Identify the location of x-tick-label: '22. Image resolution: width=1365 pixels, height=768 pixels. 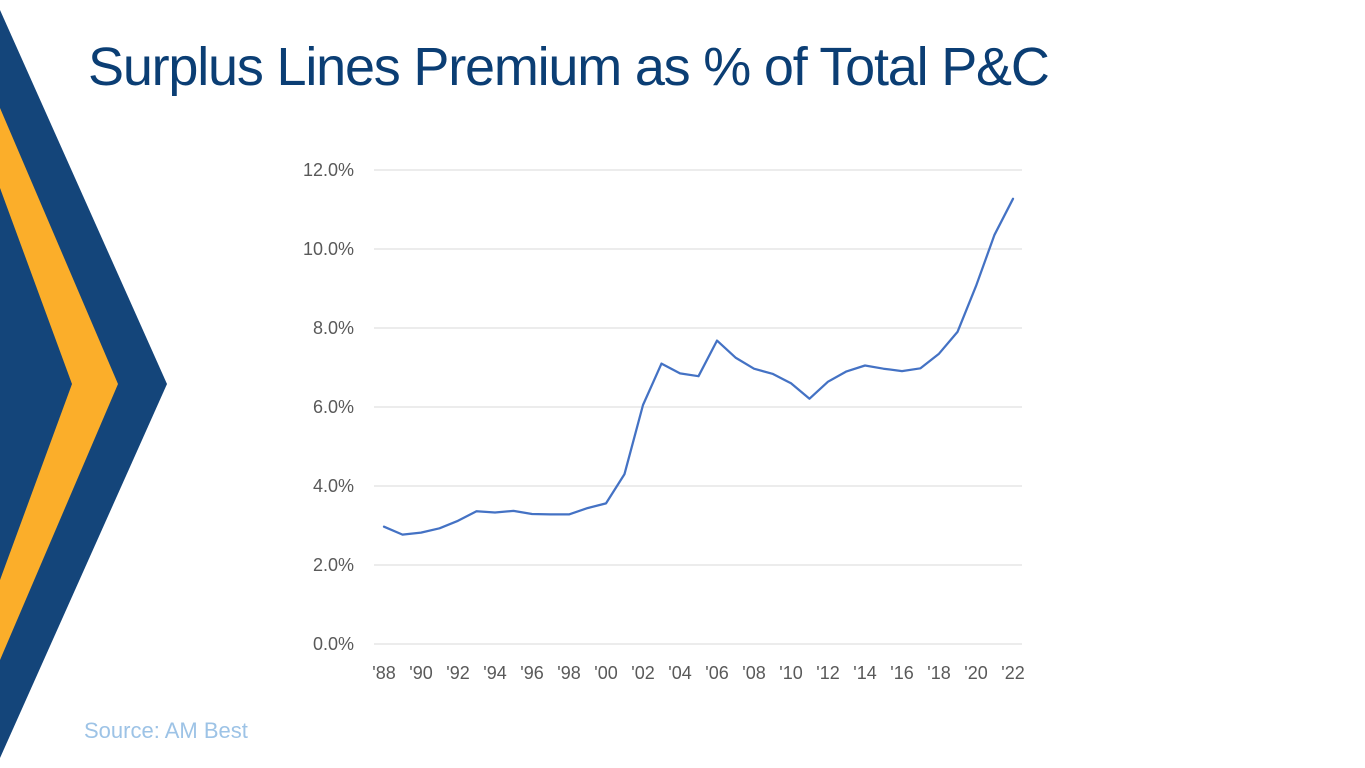
(1012, 673).